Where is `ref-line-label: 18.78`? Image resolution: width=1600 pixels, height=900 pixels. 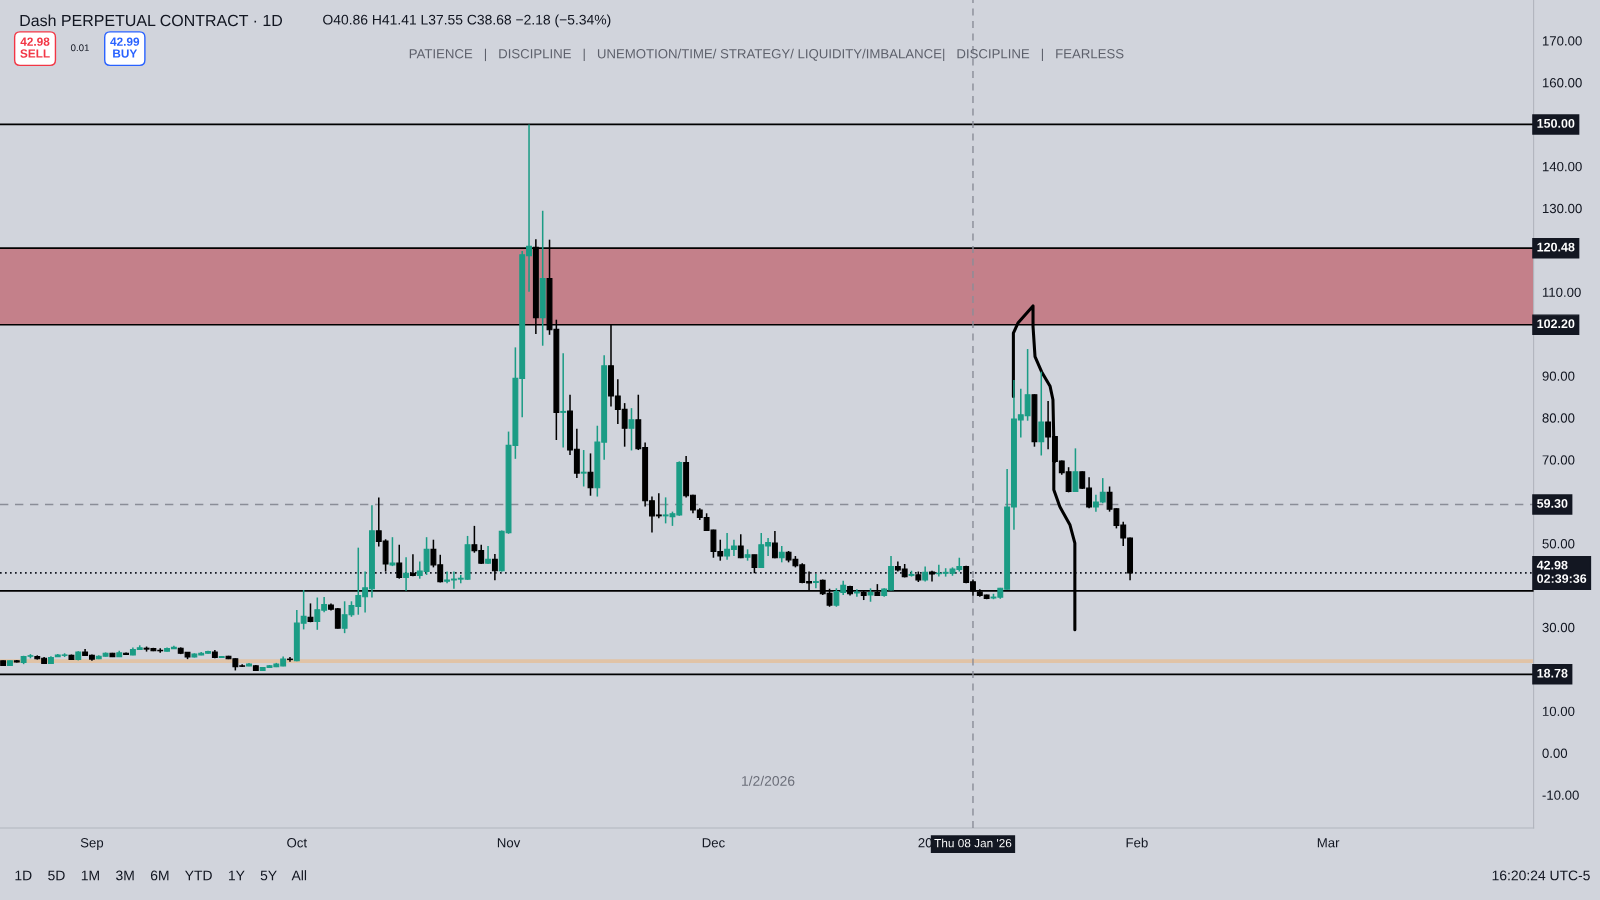
ref-line-label: 18.78 is located at coordinates (1552, 673).